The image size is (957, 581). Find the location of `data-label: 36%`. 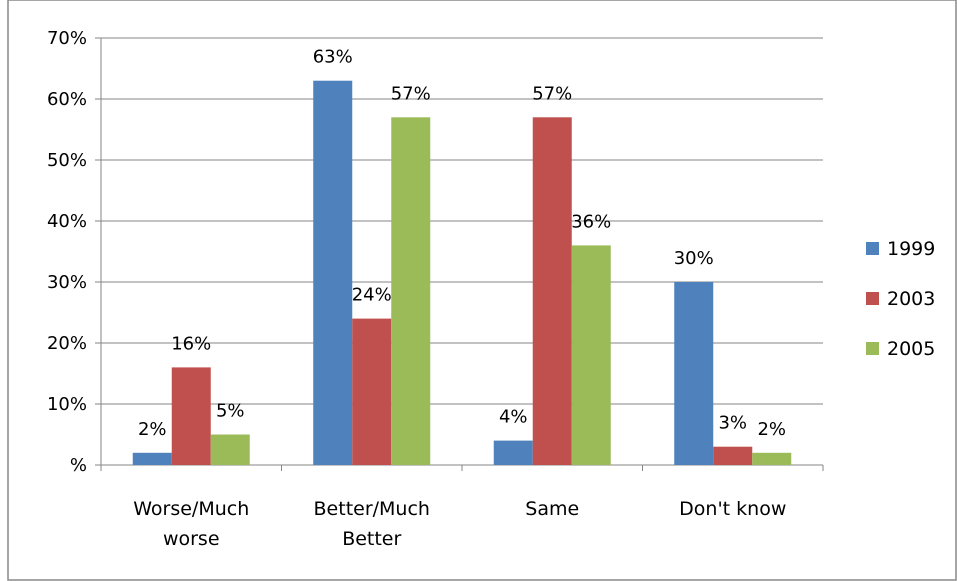

data-label: 36% is located at coordinates (591, 221).